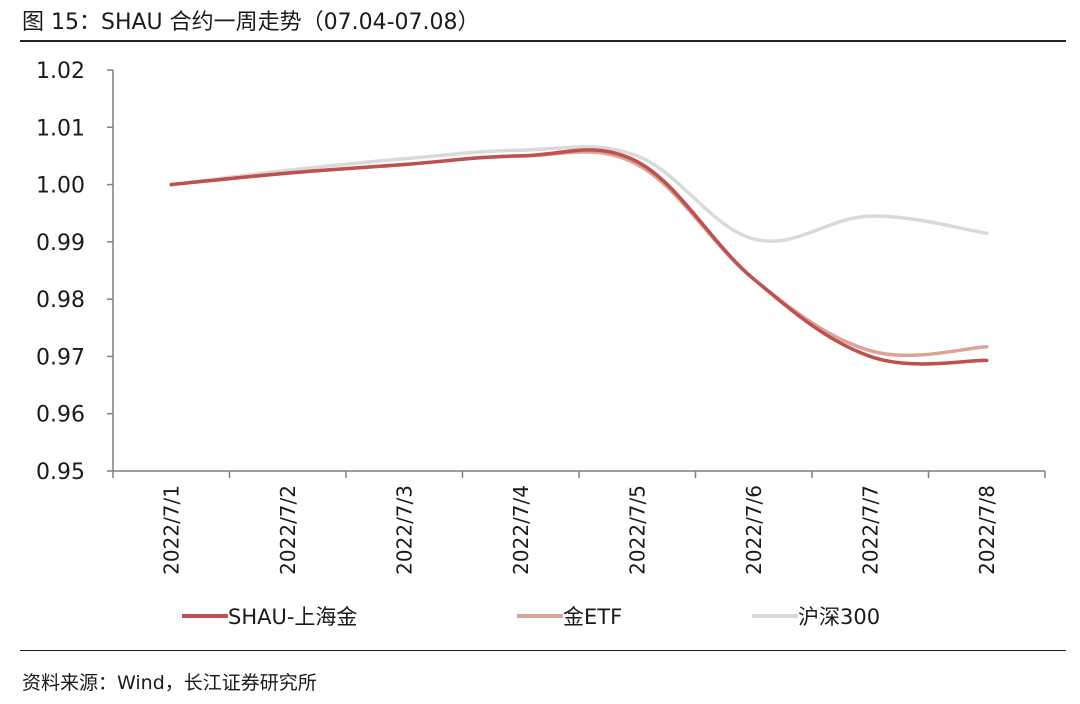 This screenshot has width=1080, height=704. What do you see at coordinates (543, 650) in the screenshot?
I see `footer-divider` at bounding box center [543, 650].